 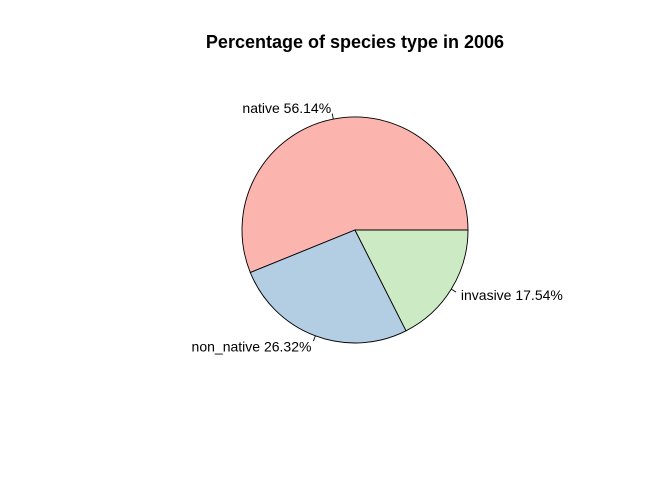 I want to click on pie-slice-label-2: invasive 17.54%, so click(x=512, y=295).